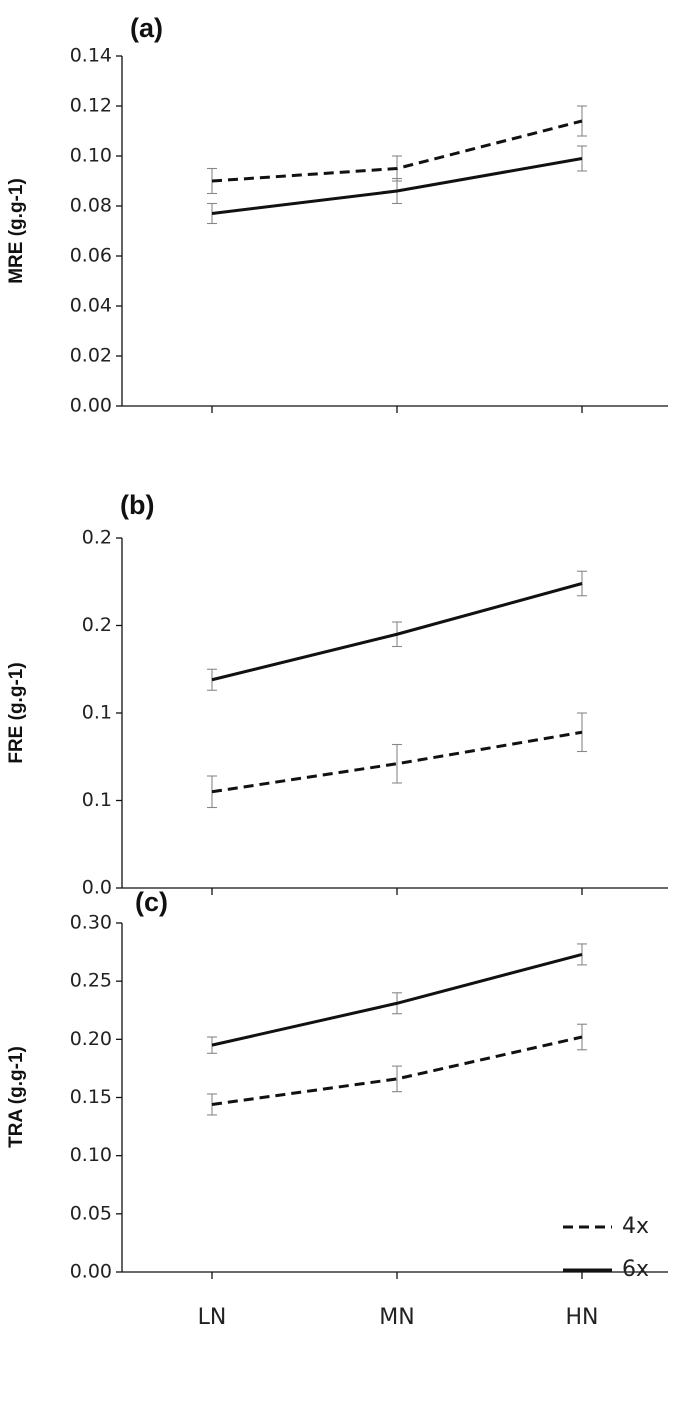  Describe the element at coordinates (635, 1226) in the screenshot. I see `legend-label-4x: 4x` at that location.